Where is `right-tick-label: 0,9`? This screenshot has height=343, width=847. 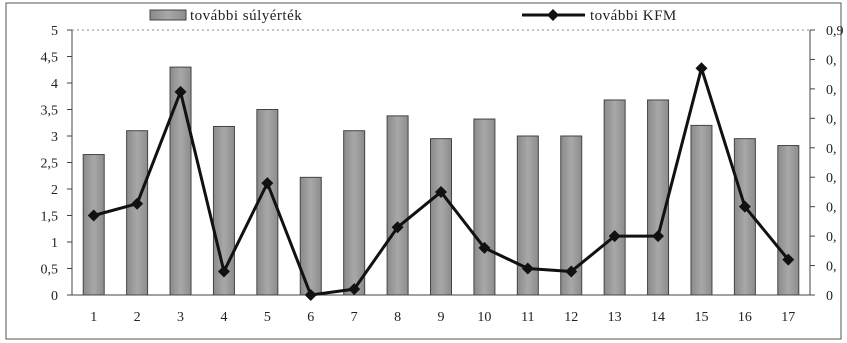 right-tick-label: 0,9 is located at coordinates (835, 31).